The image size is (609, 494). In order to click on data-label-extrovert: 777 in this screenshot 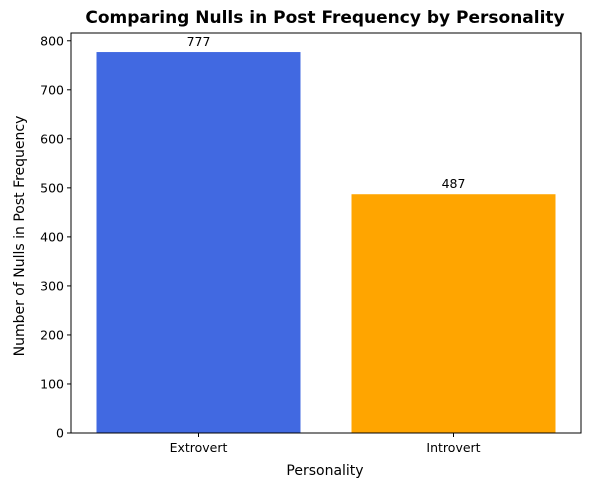, I will do `click(199, 41)`.